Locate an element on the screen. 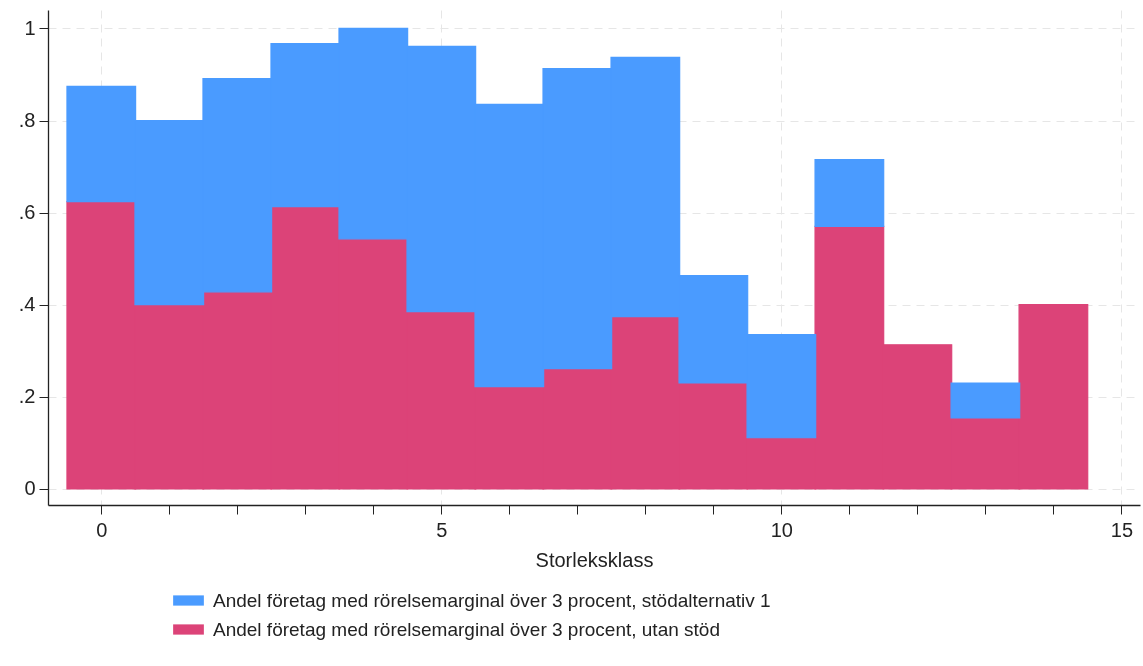 Image resolution: width=1143 pixels, height=666 pixels. y-tick-label: 0 is located at coordinates (30, 488).